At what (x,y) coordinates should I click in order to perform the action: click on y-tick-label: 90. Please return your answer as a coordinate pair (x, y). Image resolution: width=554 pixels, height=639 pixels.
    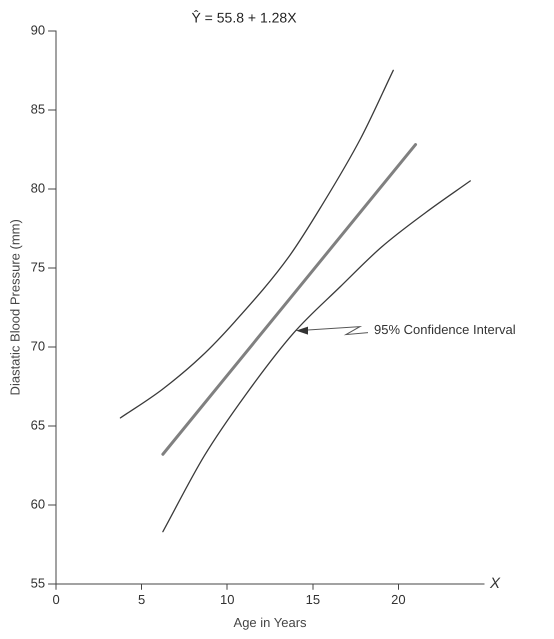
    Looking at the image, I should click on (38, 30).